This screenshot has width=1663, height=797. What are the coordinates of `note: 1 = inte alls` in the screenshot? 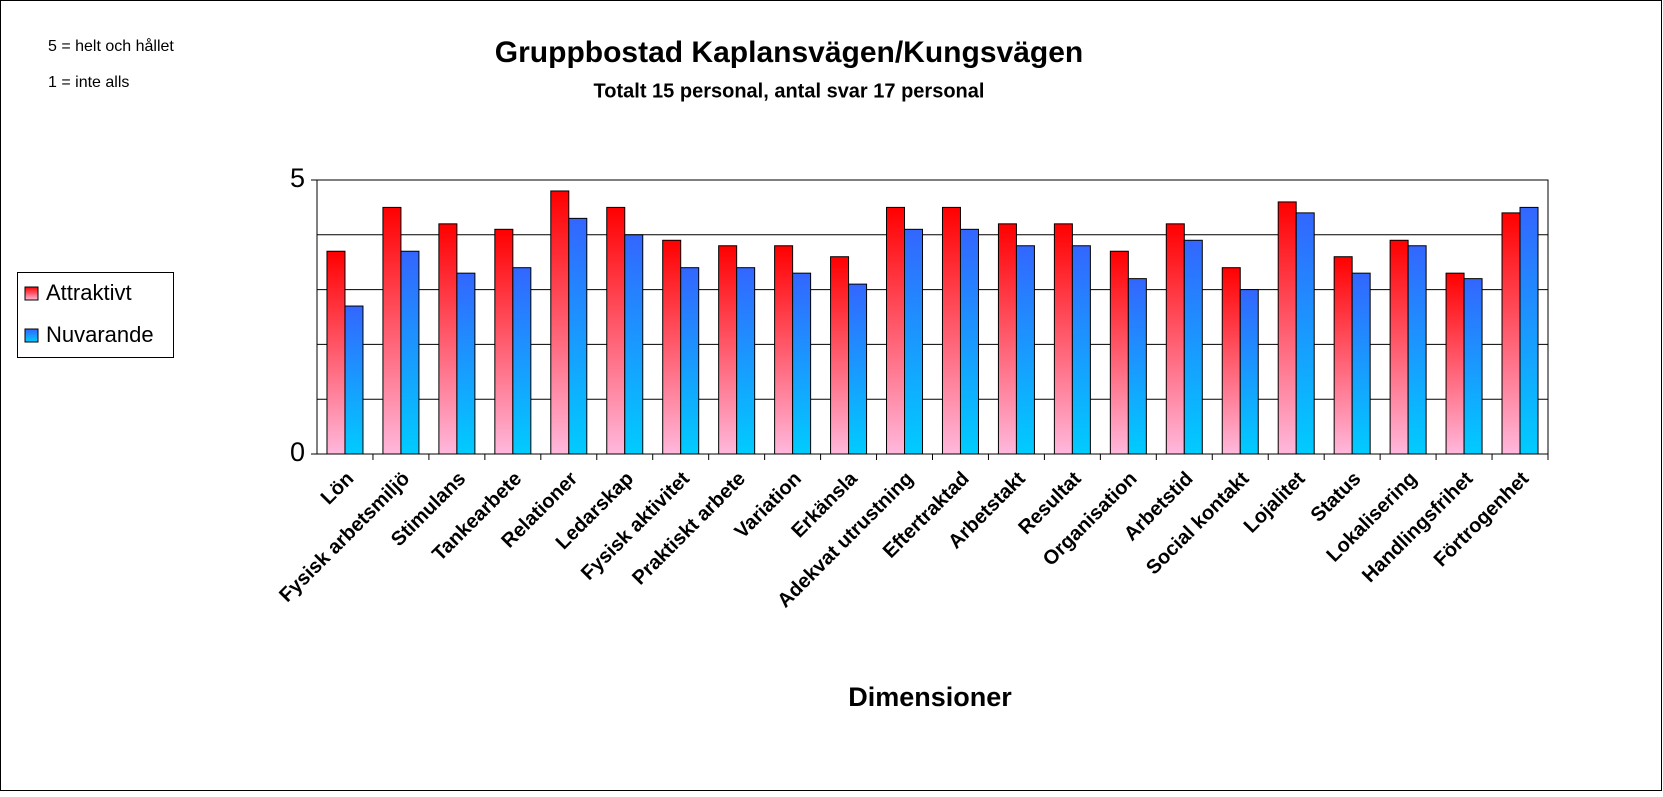 It's located at (88, 82).